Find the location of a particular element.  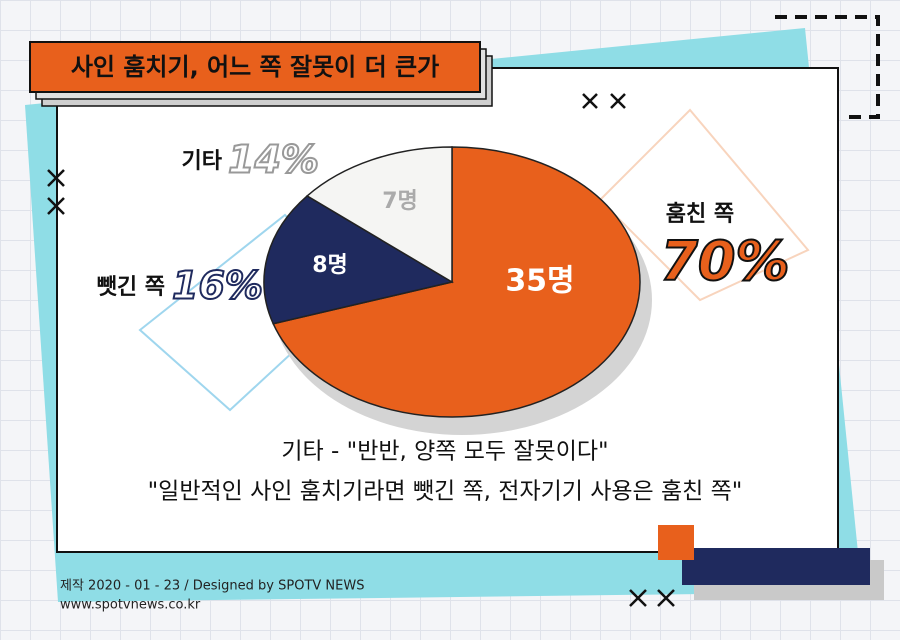

title-box is located at coordinates (255, 67).